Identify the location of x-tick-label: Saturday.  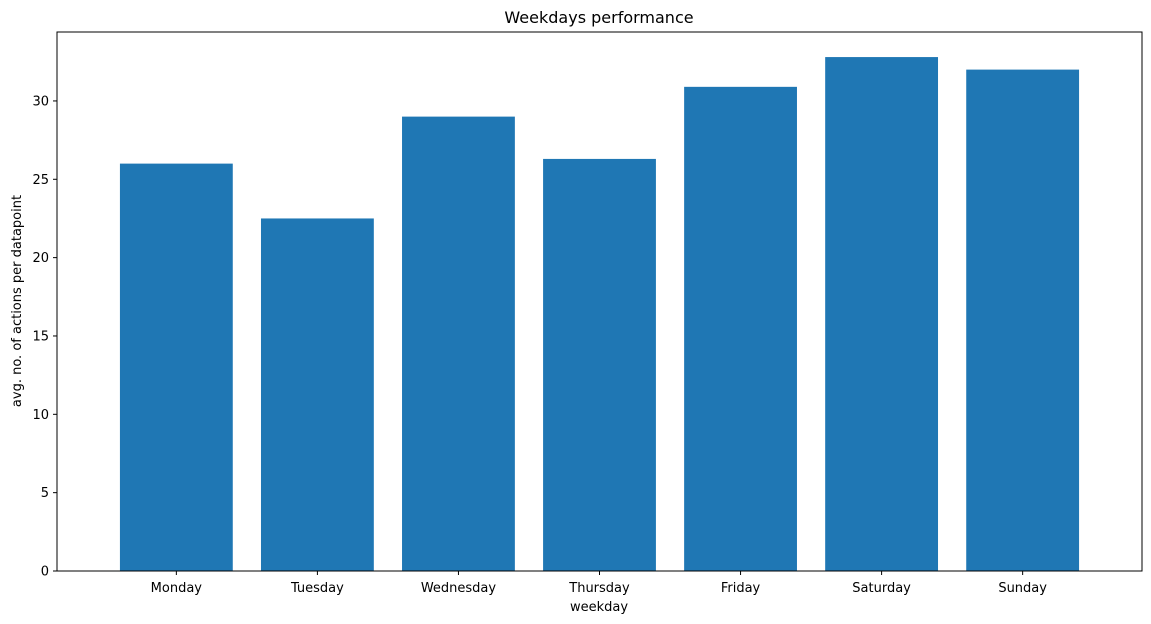
(881, 588).